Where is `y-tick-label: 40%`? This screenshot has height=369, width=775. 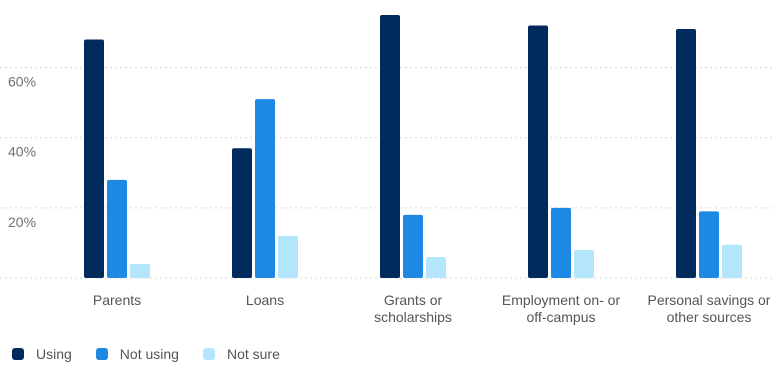 y-tick-label: 40% is located at coordinates (22, 152).